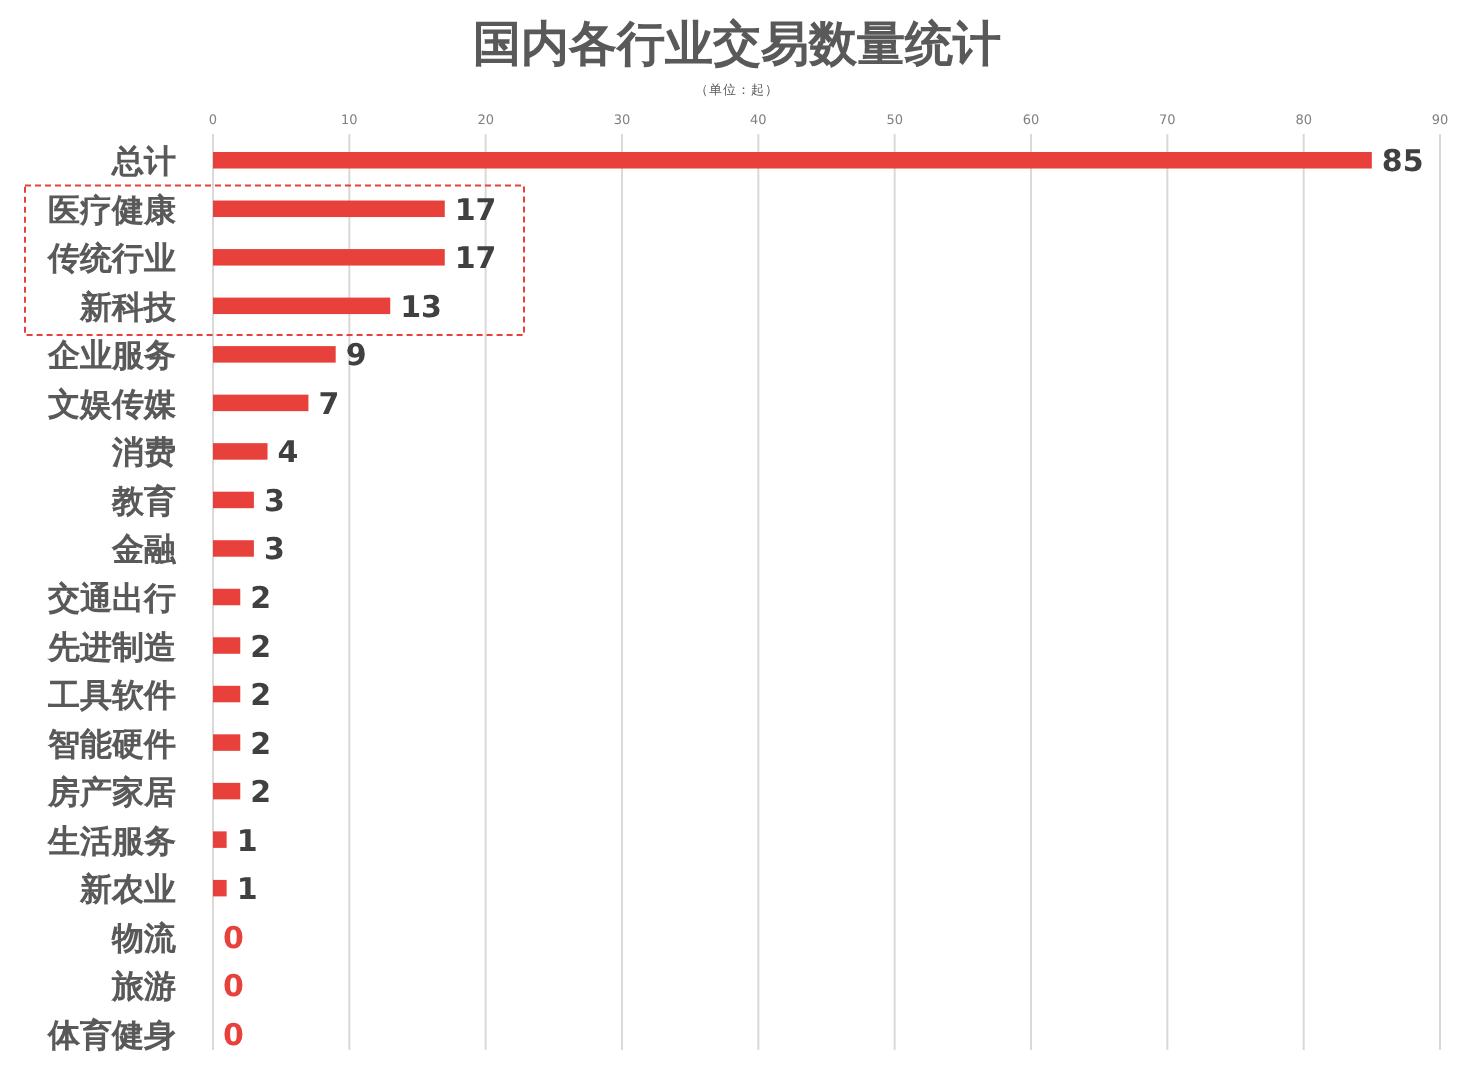 The width and height of the screenshot is (1474, 1070). What do you see at coordinates (143, 986) in the screenshot?
I see `y-tick-label: 旅游` at bounding box center [143, 986].